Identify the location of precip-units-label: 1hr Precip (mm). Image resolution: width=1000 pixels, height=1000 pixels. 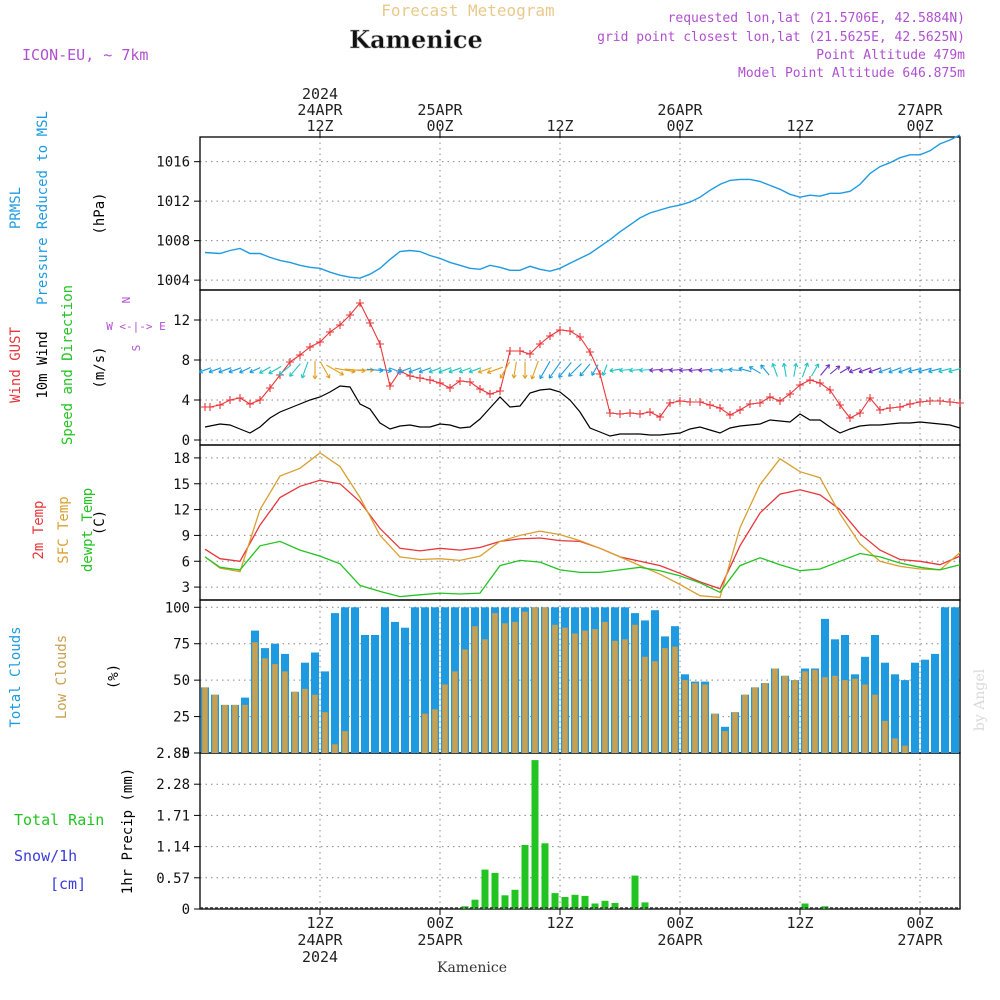
(128, 831).